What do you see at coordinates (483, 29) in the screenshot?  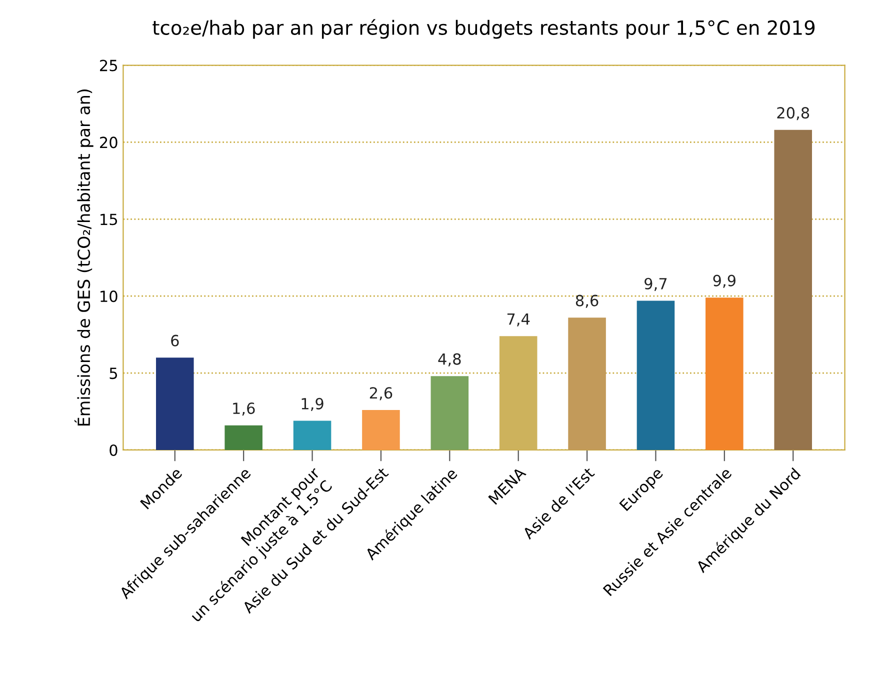 I see `chart-title: tco₂e/hab par an par région vs budgets restants pour 1,5°C en 2019` at bounding box center [483, 29].